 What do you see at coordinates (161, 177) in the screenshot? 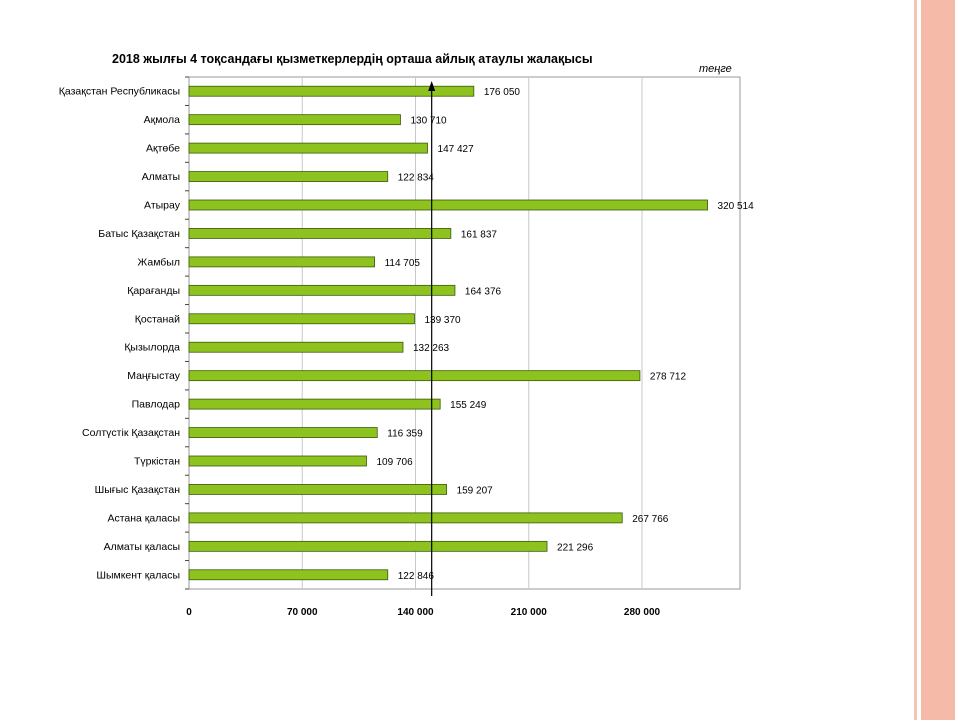
I see `category-label: Алматы` at bounding box center [161, 177].